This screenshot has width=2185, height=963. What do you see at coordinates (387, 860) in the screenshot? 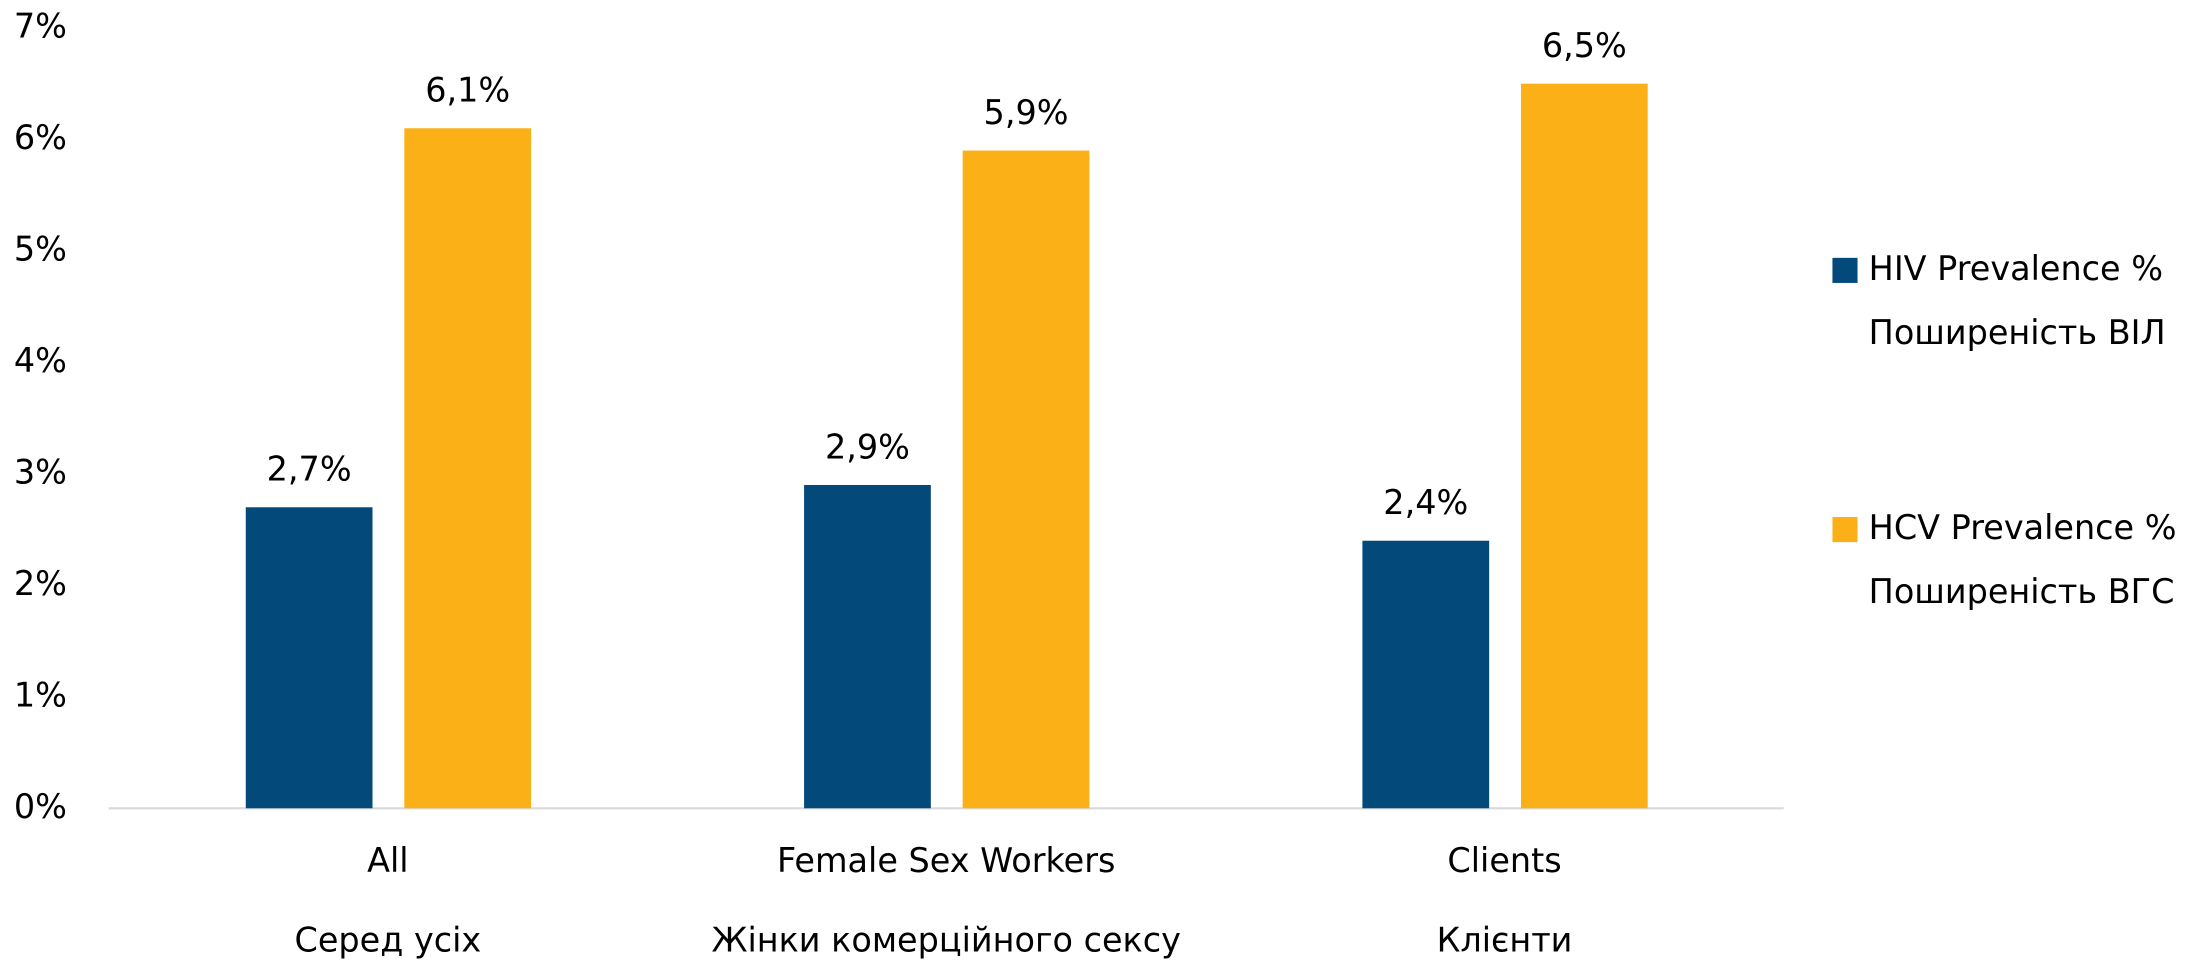
I see `x-tick-label: All` at bounding box center [387, 860].